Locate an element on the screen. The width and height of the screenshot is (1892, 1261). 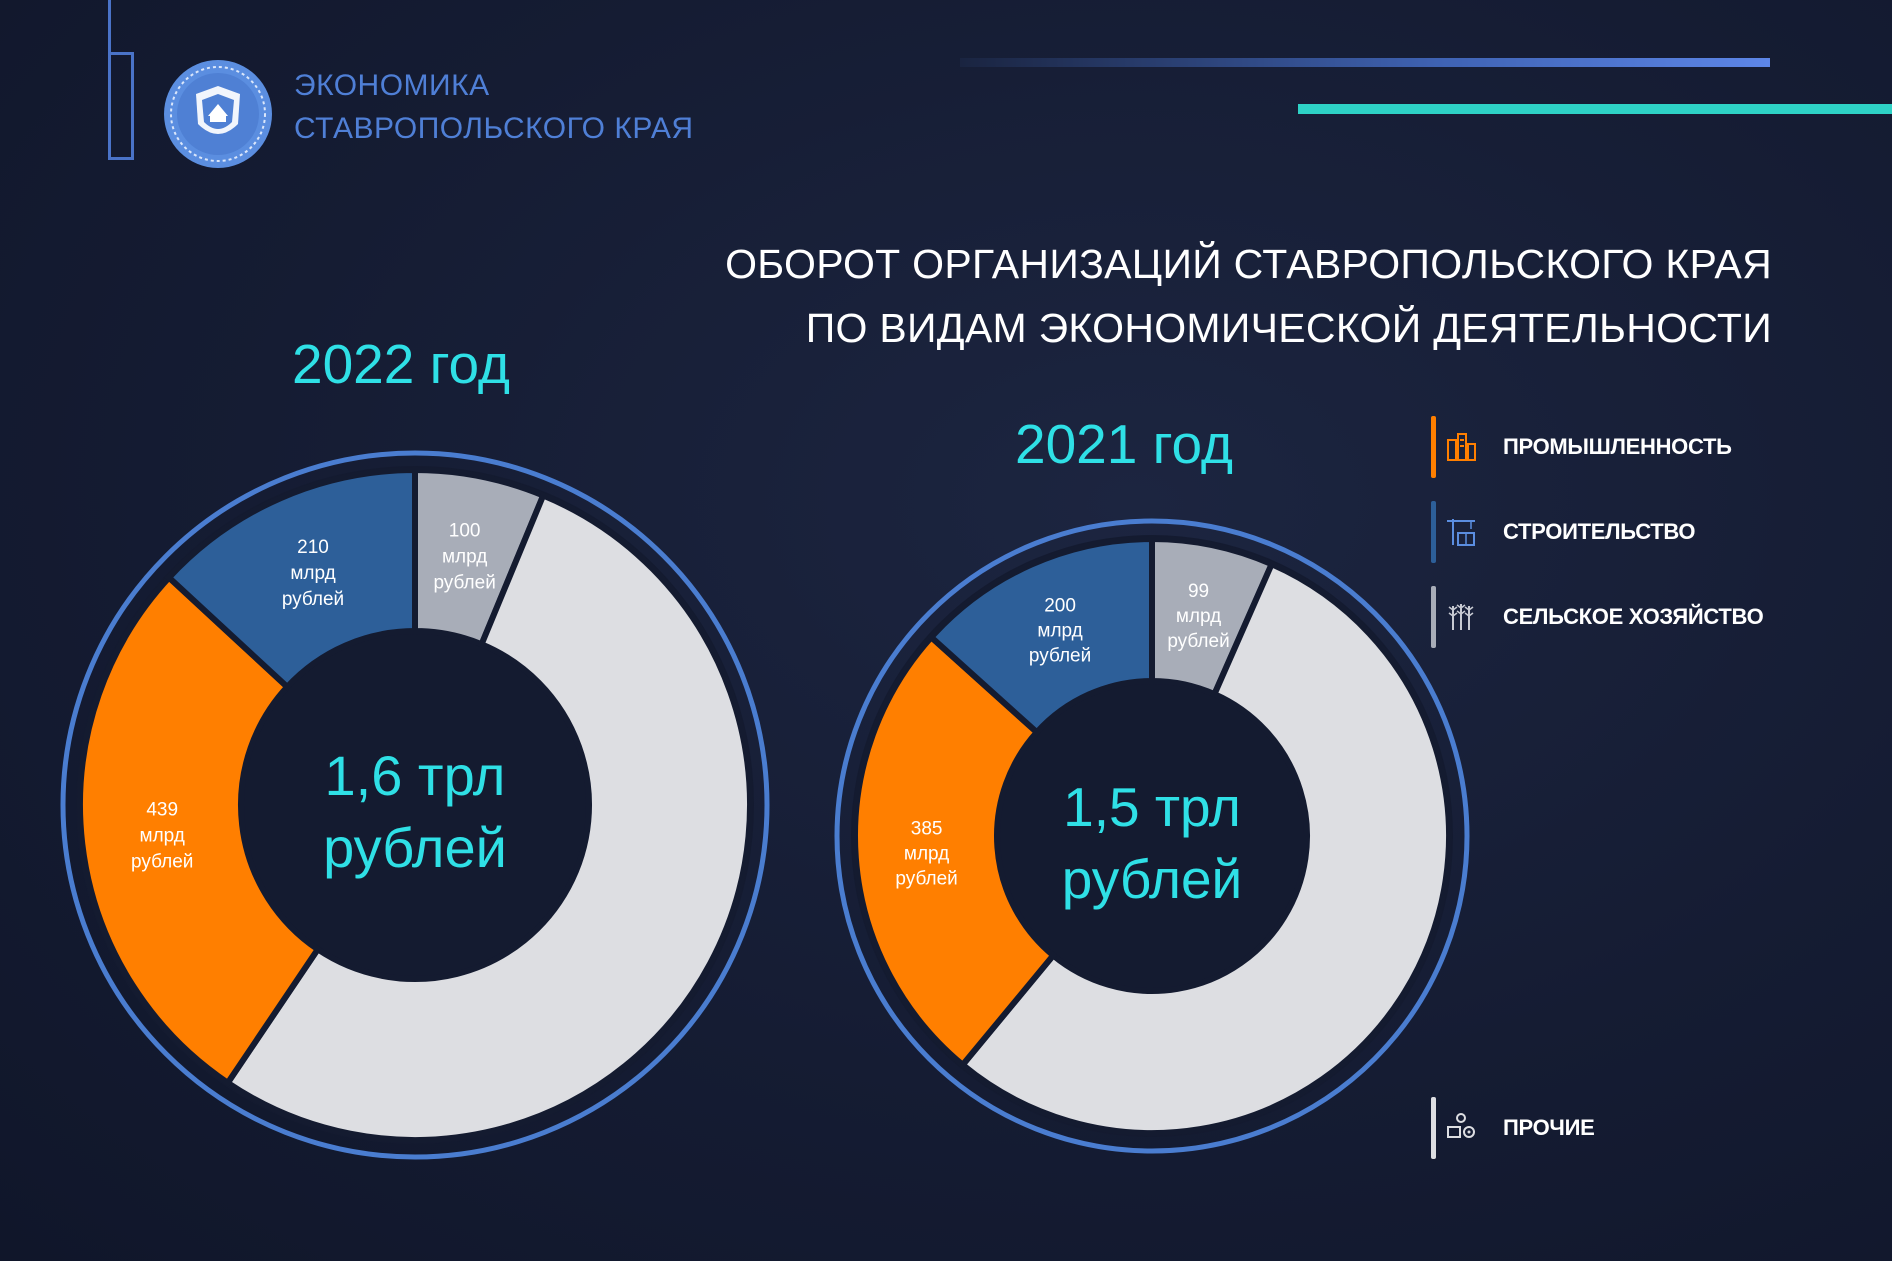
coat-of-arms-icon is located at coordinates (218, 114).